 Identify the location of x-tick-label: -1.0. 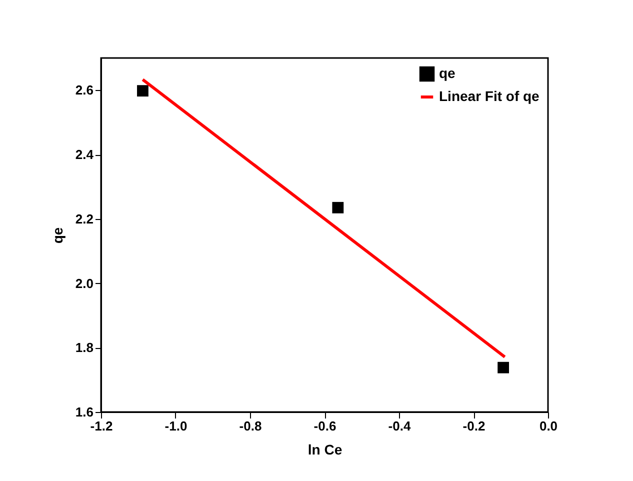
(176, 426).